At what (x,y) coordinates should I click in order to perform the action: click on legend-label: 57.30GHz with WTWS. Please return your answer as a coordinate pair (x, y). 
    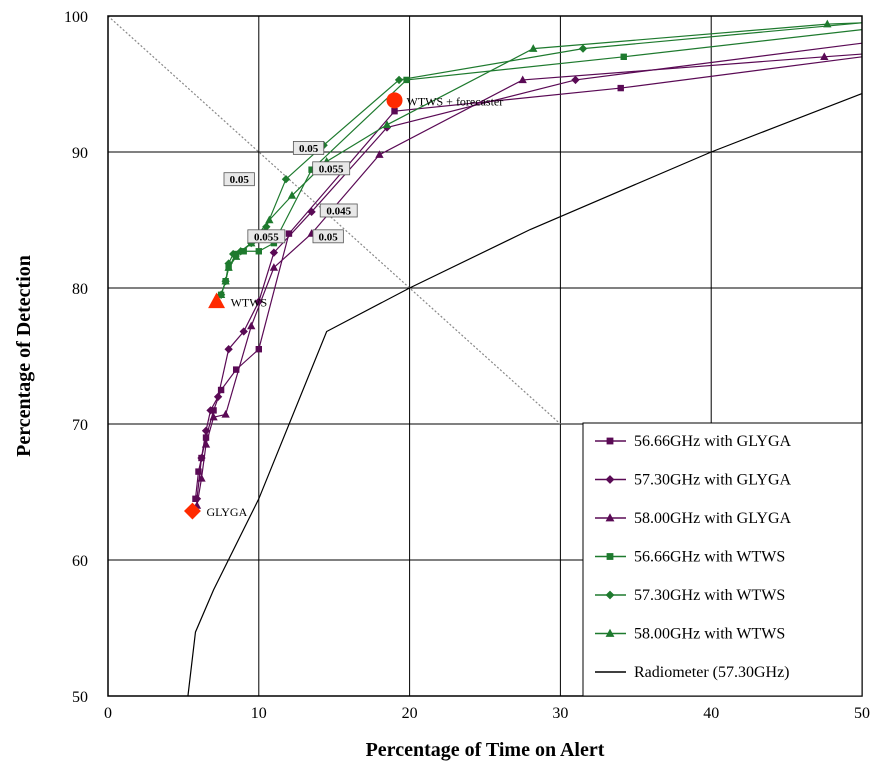
    Looking at the image, I should click on (709, 595).